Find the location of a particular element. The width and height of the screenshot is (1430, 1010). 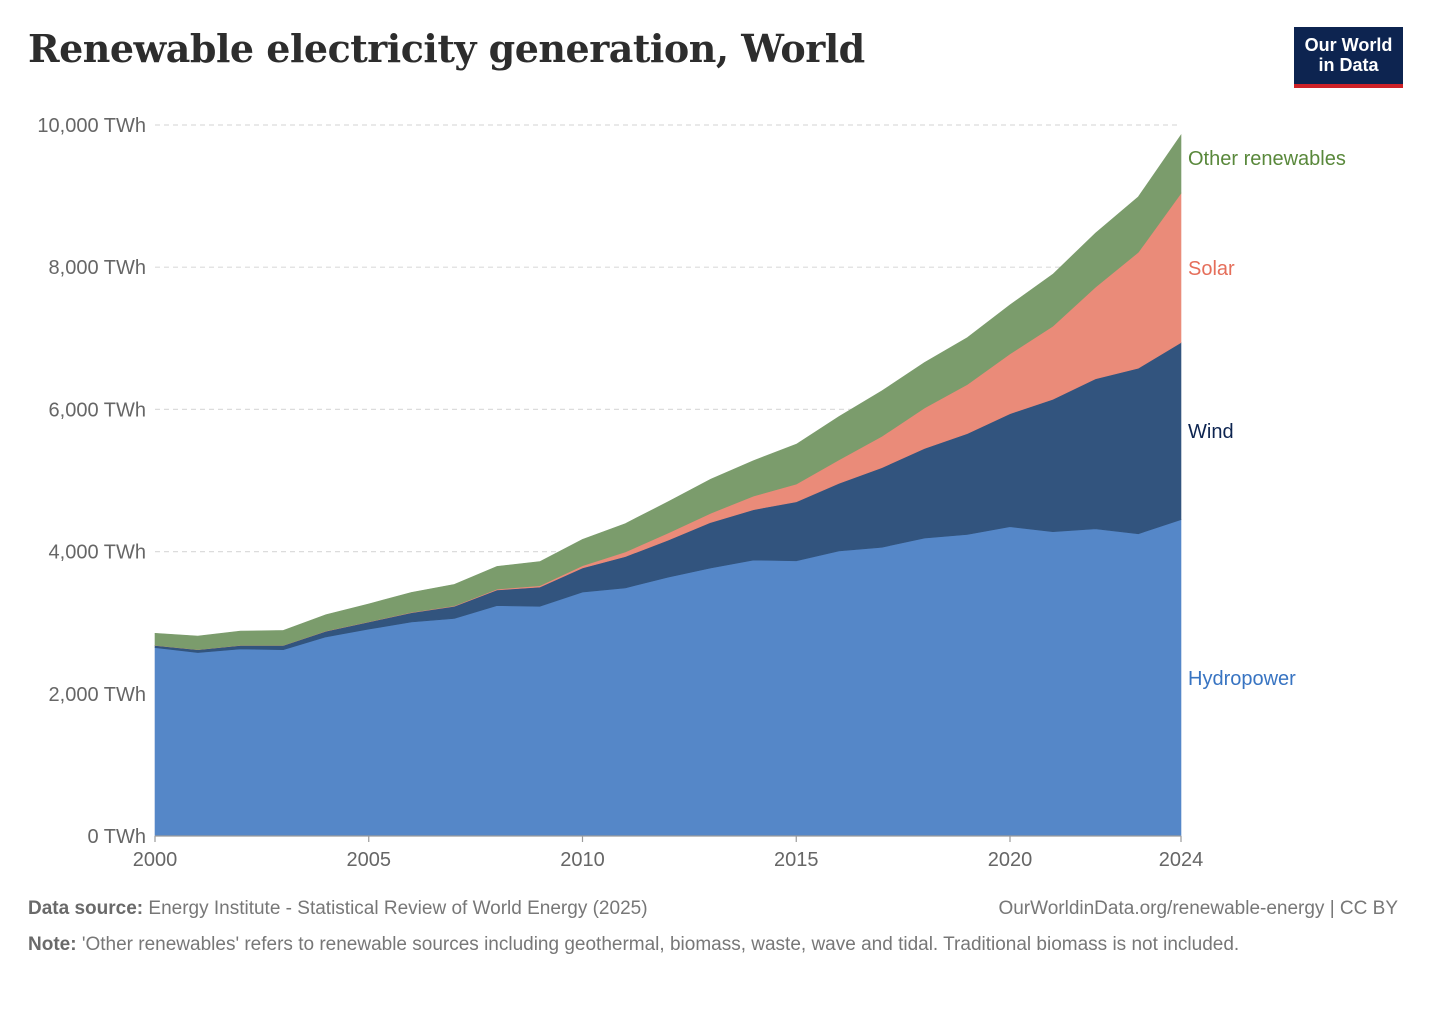

y-tick-label: 2,000 TWh is located at coordinates (97, 695).